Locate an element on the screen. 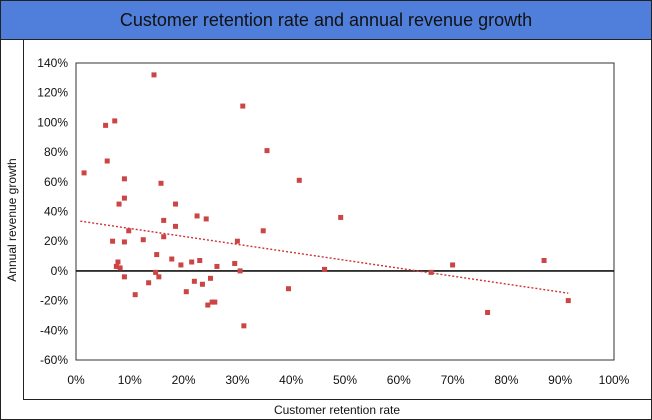 The image size is (652, 420). x-tick-label: 100% is located at coordinates (614, 380).